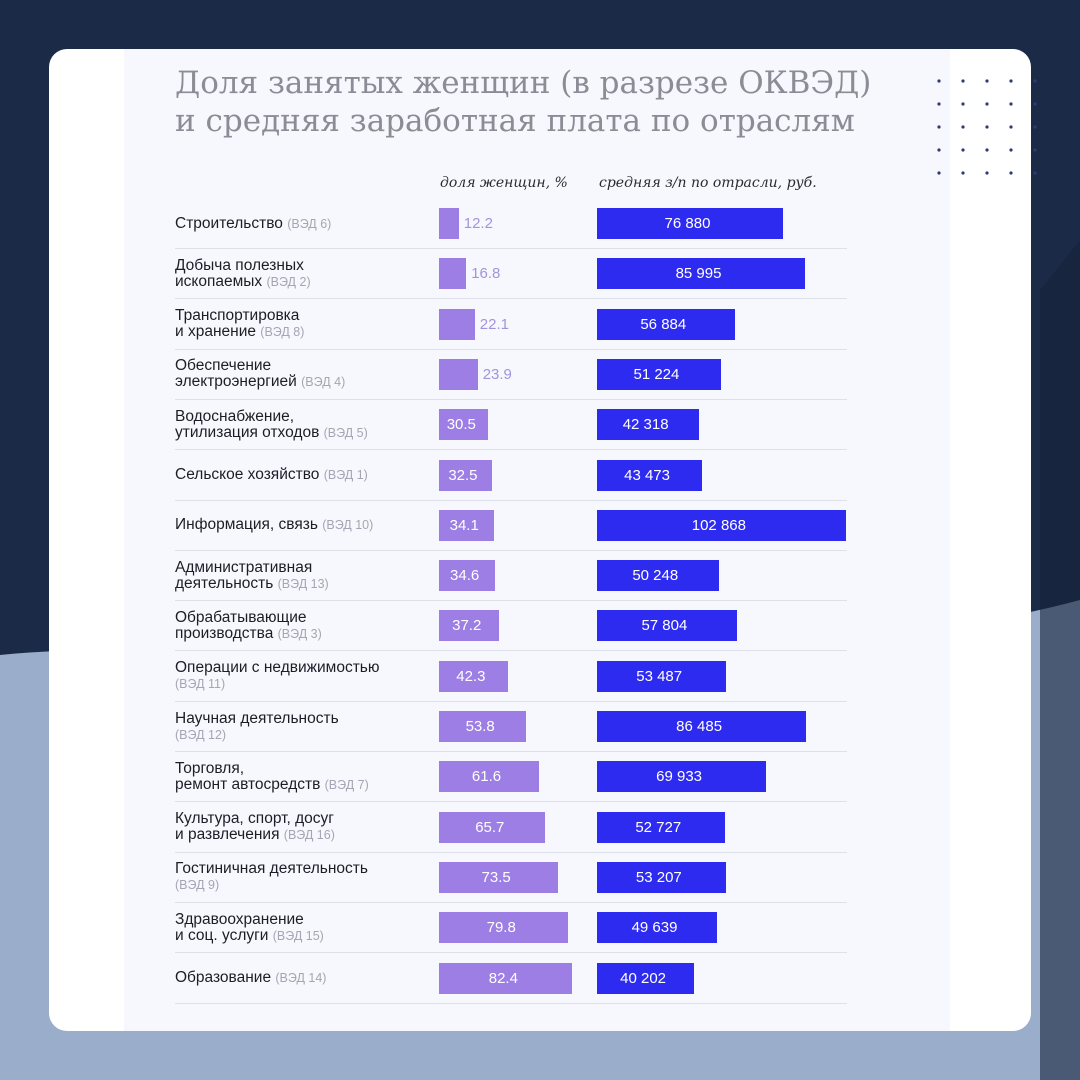  What do you see at coordinates (461, 425) in the screenshot?
I see `share-value: 30.5` at bounding box center [461, 425].